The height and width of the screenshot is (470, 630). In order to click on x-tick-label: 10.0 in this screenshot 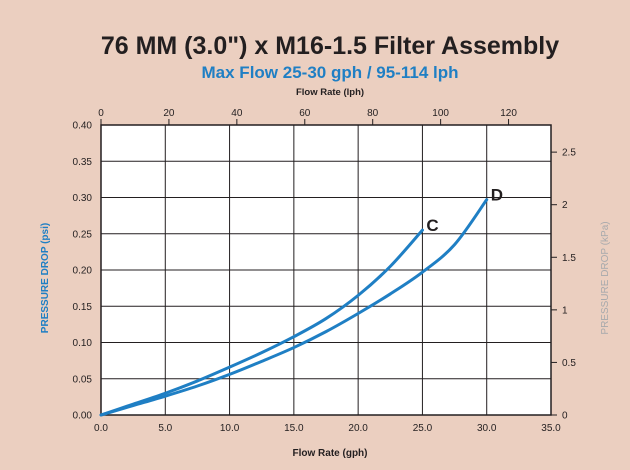, I will do `click(230, 428)`.